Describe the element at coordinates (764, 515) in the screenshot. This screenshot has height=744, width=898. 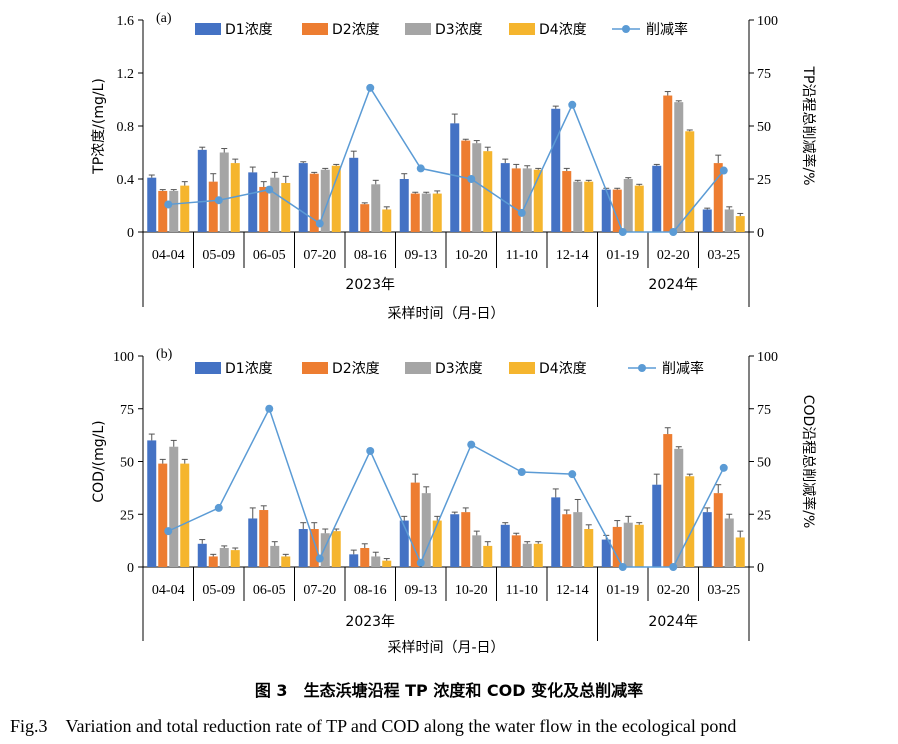
I see `p2-y2-tick-label: 25` at that location.